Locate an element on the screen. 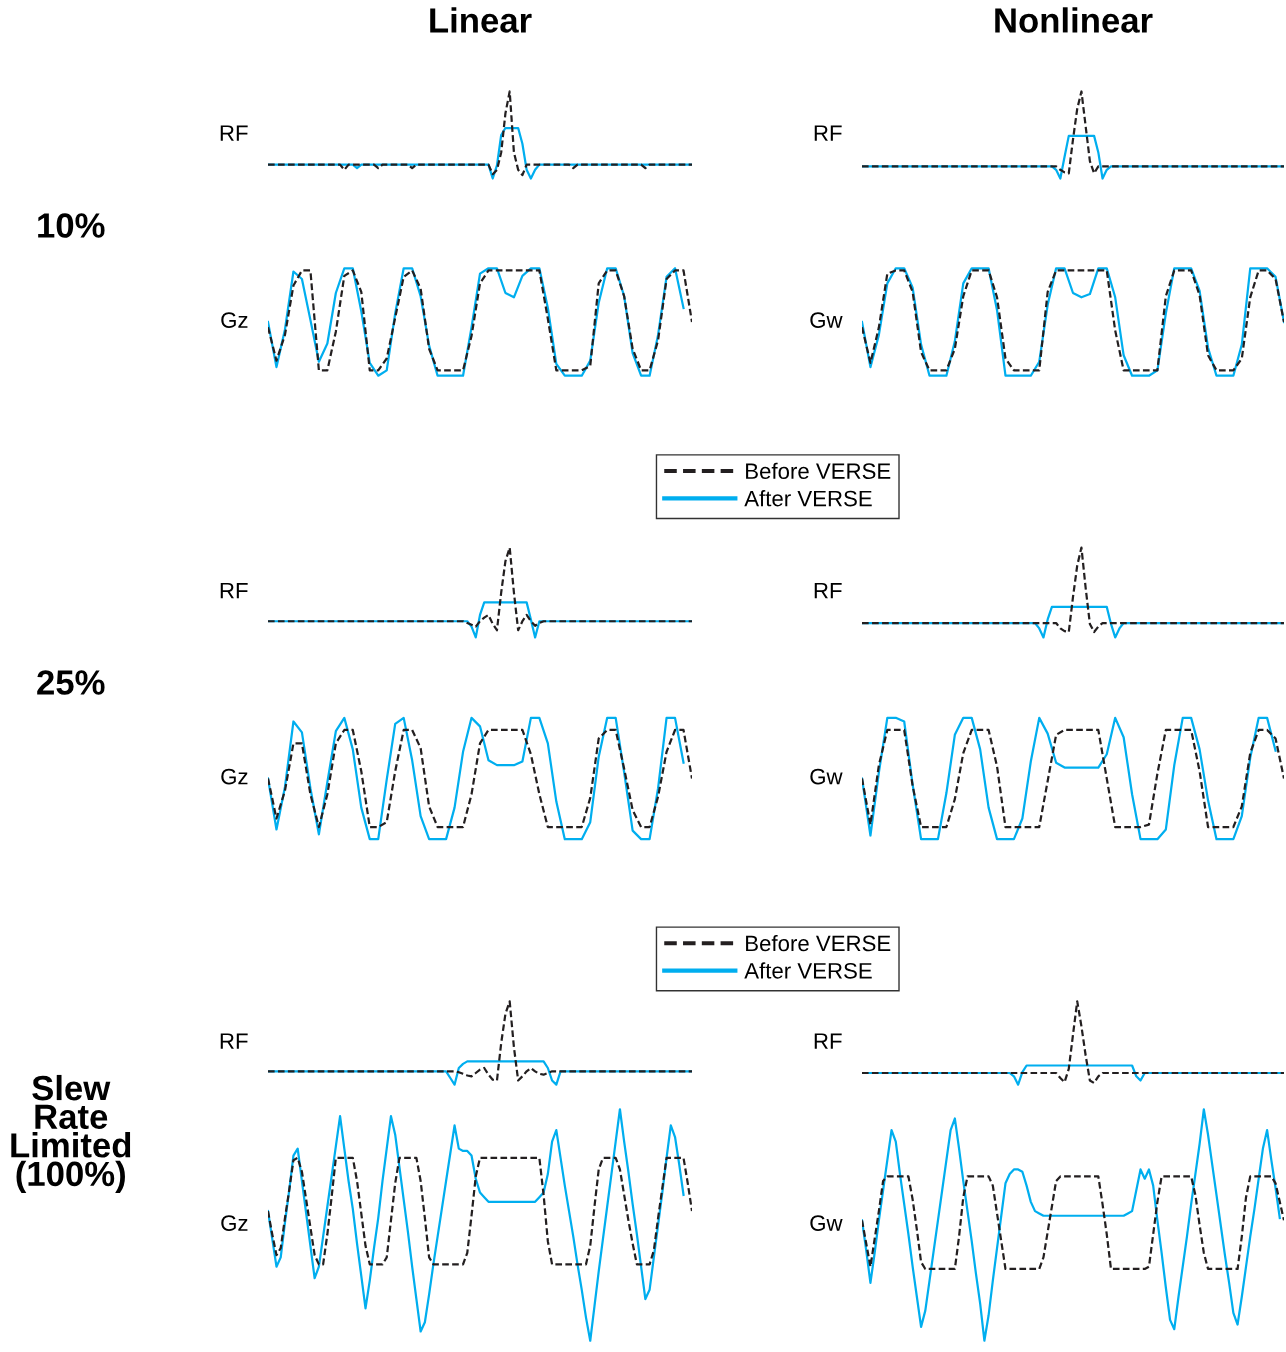 The image size is (1286, 1352). chart-title: Linear is located at coordinates (481, 20).